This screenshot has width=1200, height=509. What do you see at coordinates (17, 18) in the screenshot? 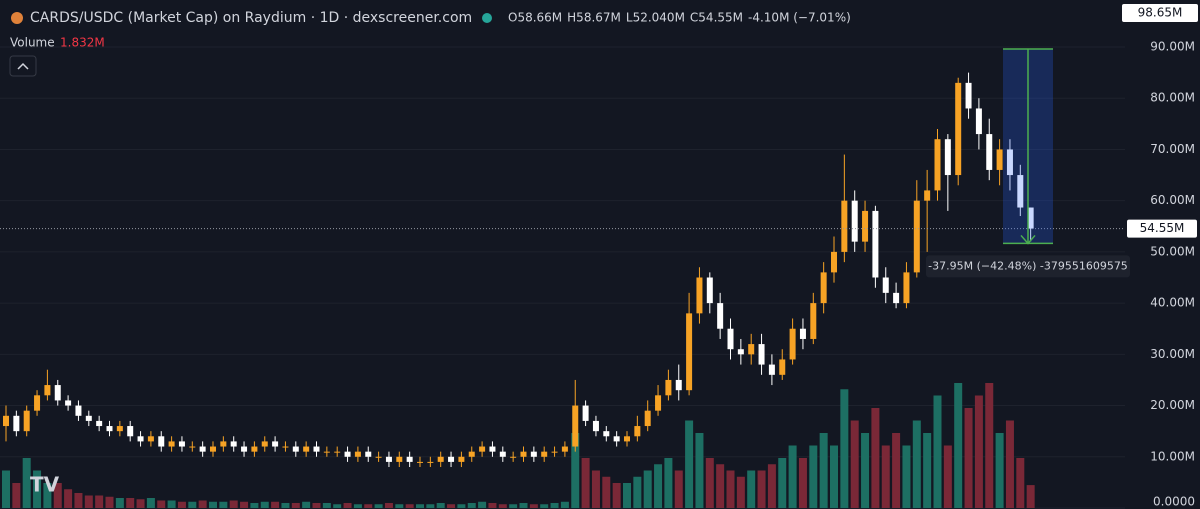
I see `token-icon` at bounding box center [17, 18].